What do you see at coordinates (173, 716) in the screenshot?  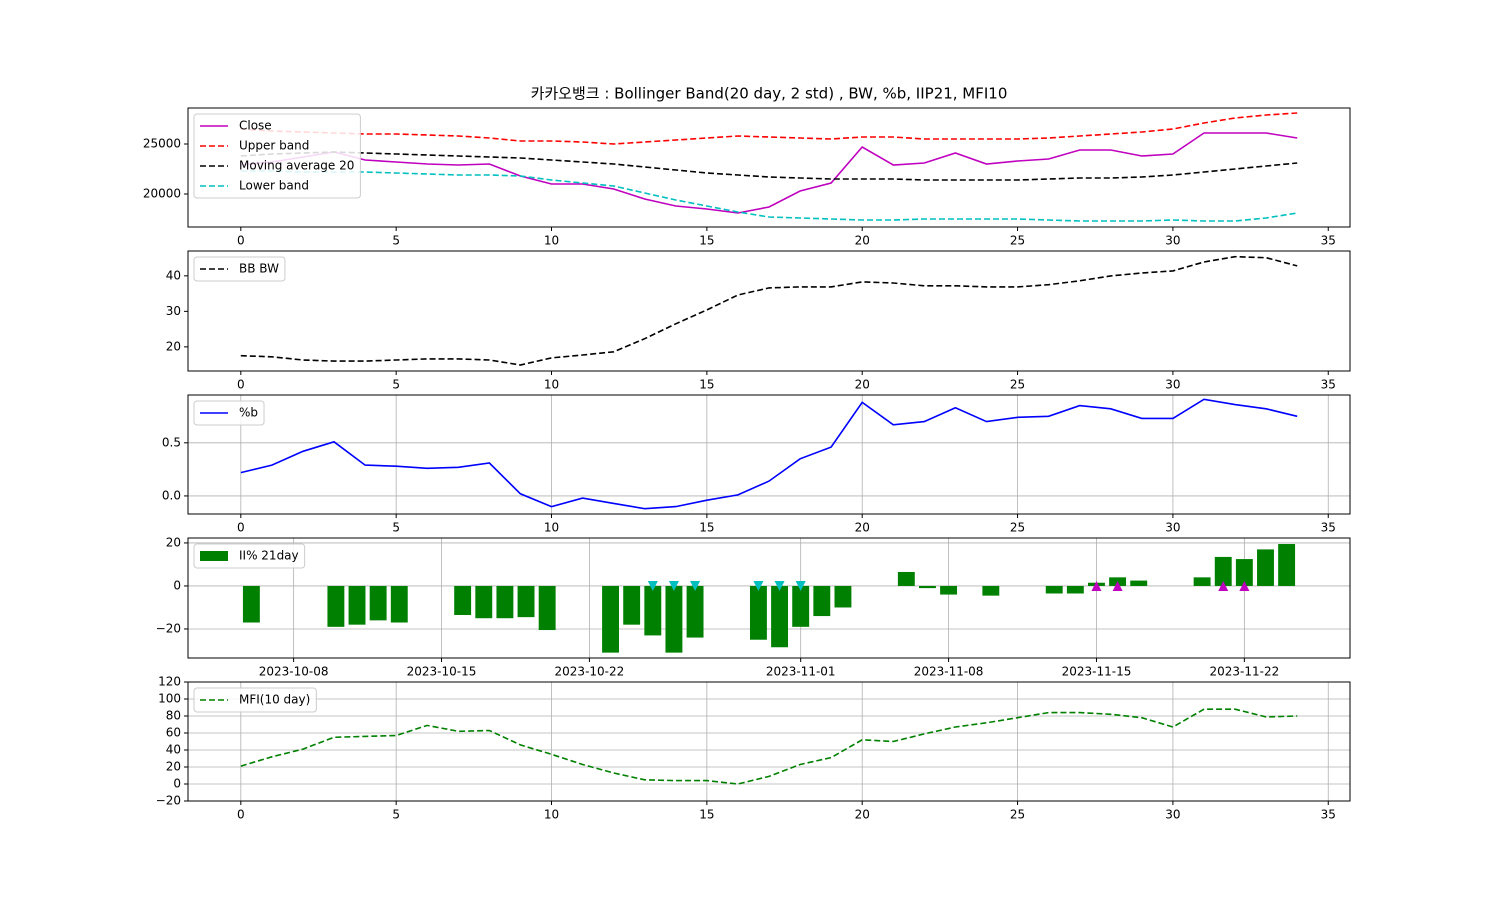 I see `y-tick-label: 80` at bounding box center [173, 716].